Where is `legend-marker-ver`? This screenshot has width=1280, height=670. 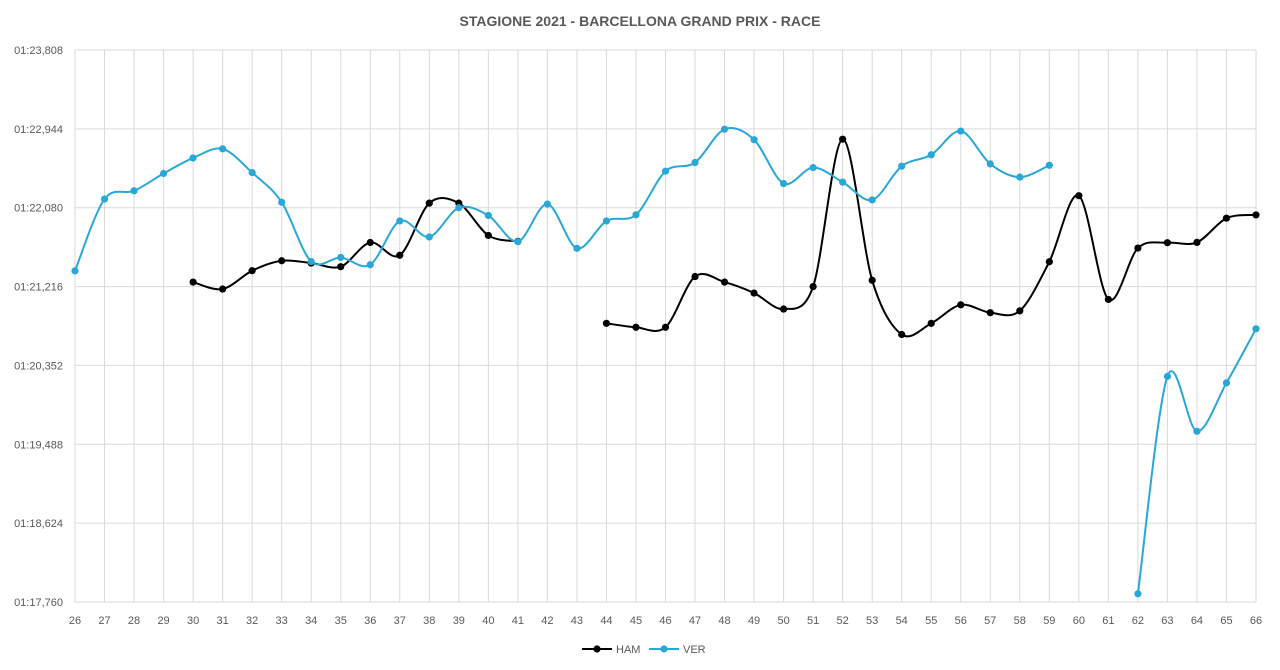 legend-marker-ver is located at coordinates (664, 649).